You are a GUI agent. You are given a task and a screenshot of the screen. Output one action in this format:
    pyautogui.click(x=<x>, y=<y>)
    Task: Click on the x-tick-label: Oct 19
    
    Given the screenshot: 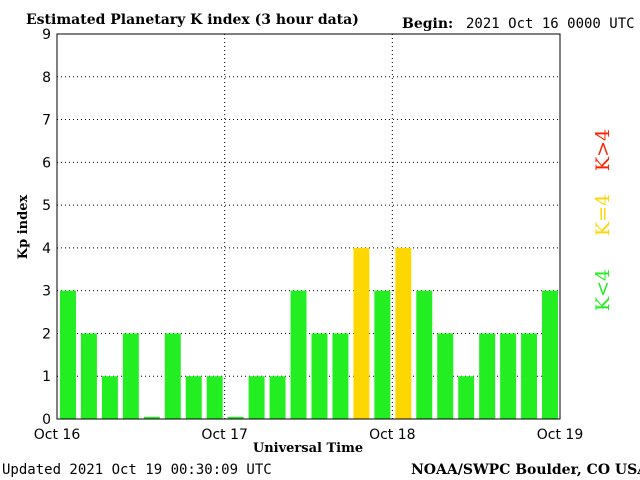 What is the action you would take?
    pyautogui.click(x=560, y=435)
    